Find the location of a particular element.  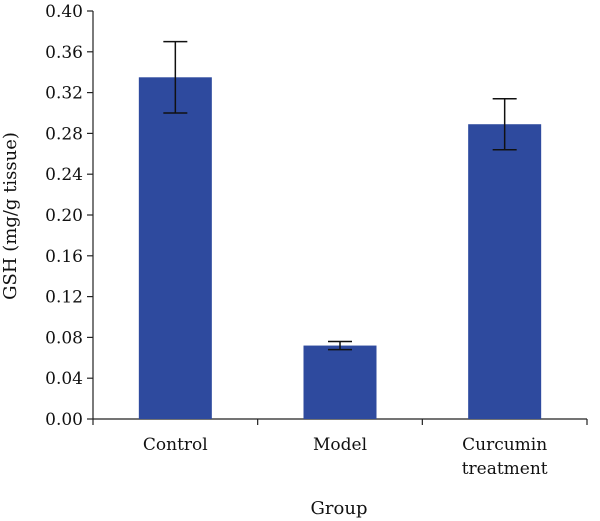

x-tick-label-line: Control is located at coordinates (175, 445).